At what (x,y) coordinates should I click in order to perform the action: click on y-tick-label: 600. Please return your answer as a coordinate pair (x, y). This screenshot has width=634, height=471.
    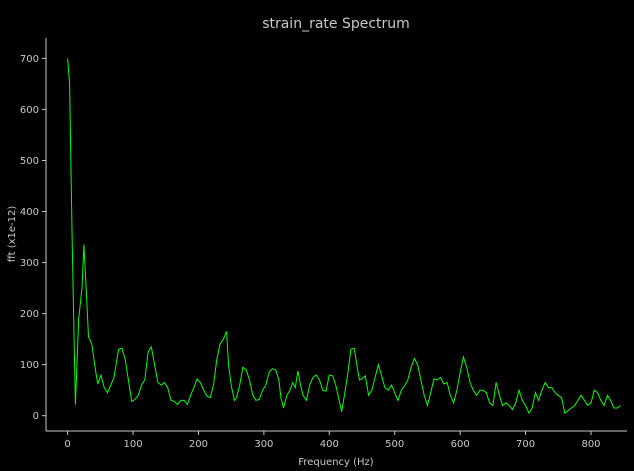
    Looking at the image, I should click on (29, 110).